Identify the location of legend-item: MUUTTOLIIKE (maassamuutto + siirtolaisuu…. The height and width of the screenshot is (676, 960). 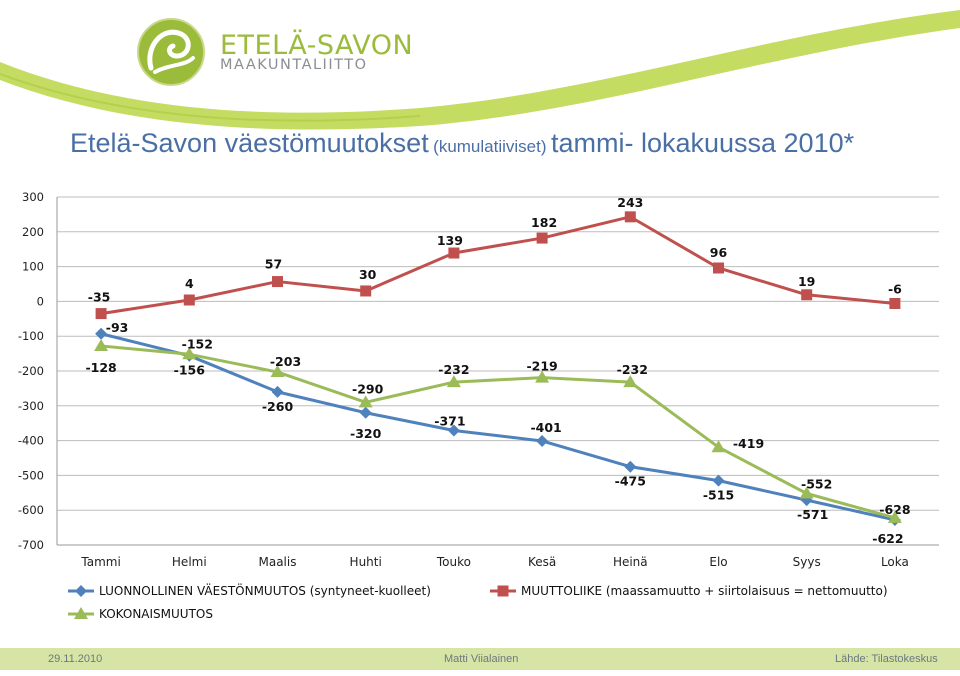
(689, 591).